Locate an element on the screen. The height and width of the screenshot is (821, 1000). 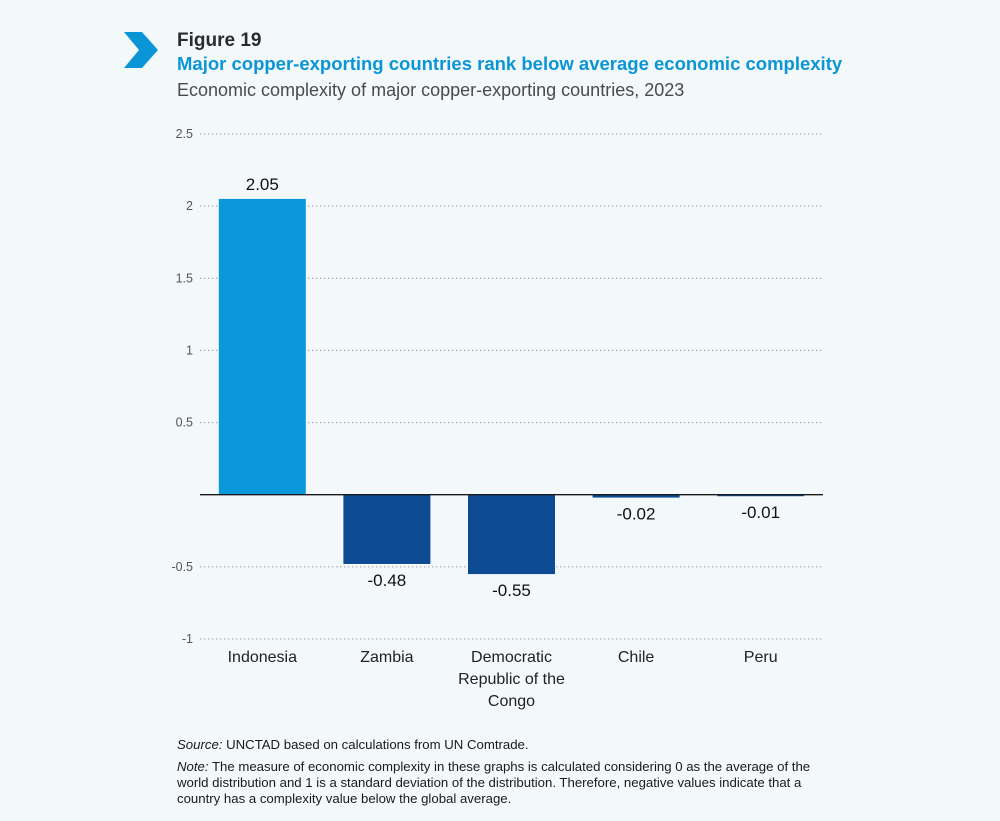
x-tick-label: Chile is located at coordinates (636, 657).